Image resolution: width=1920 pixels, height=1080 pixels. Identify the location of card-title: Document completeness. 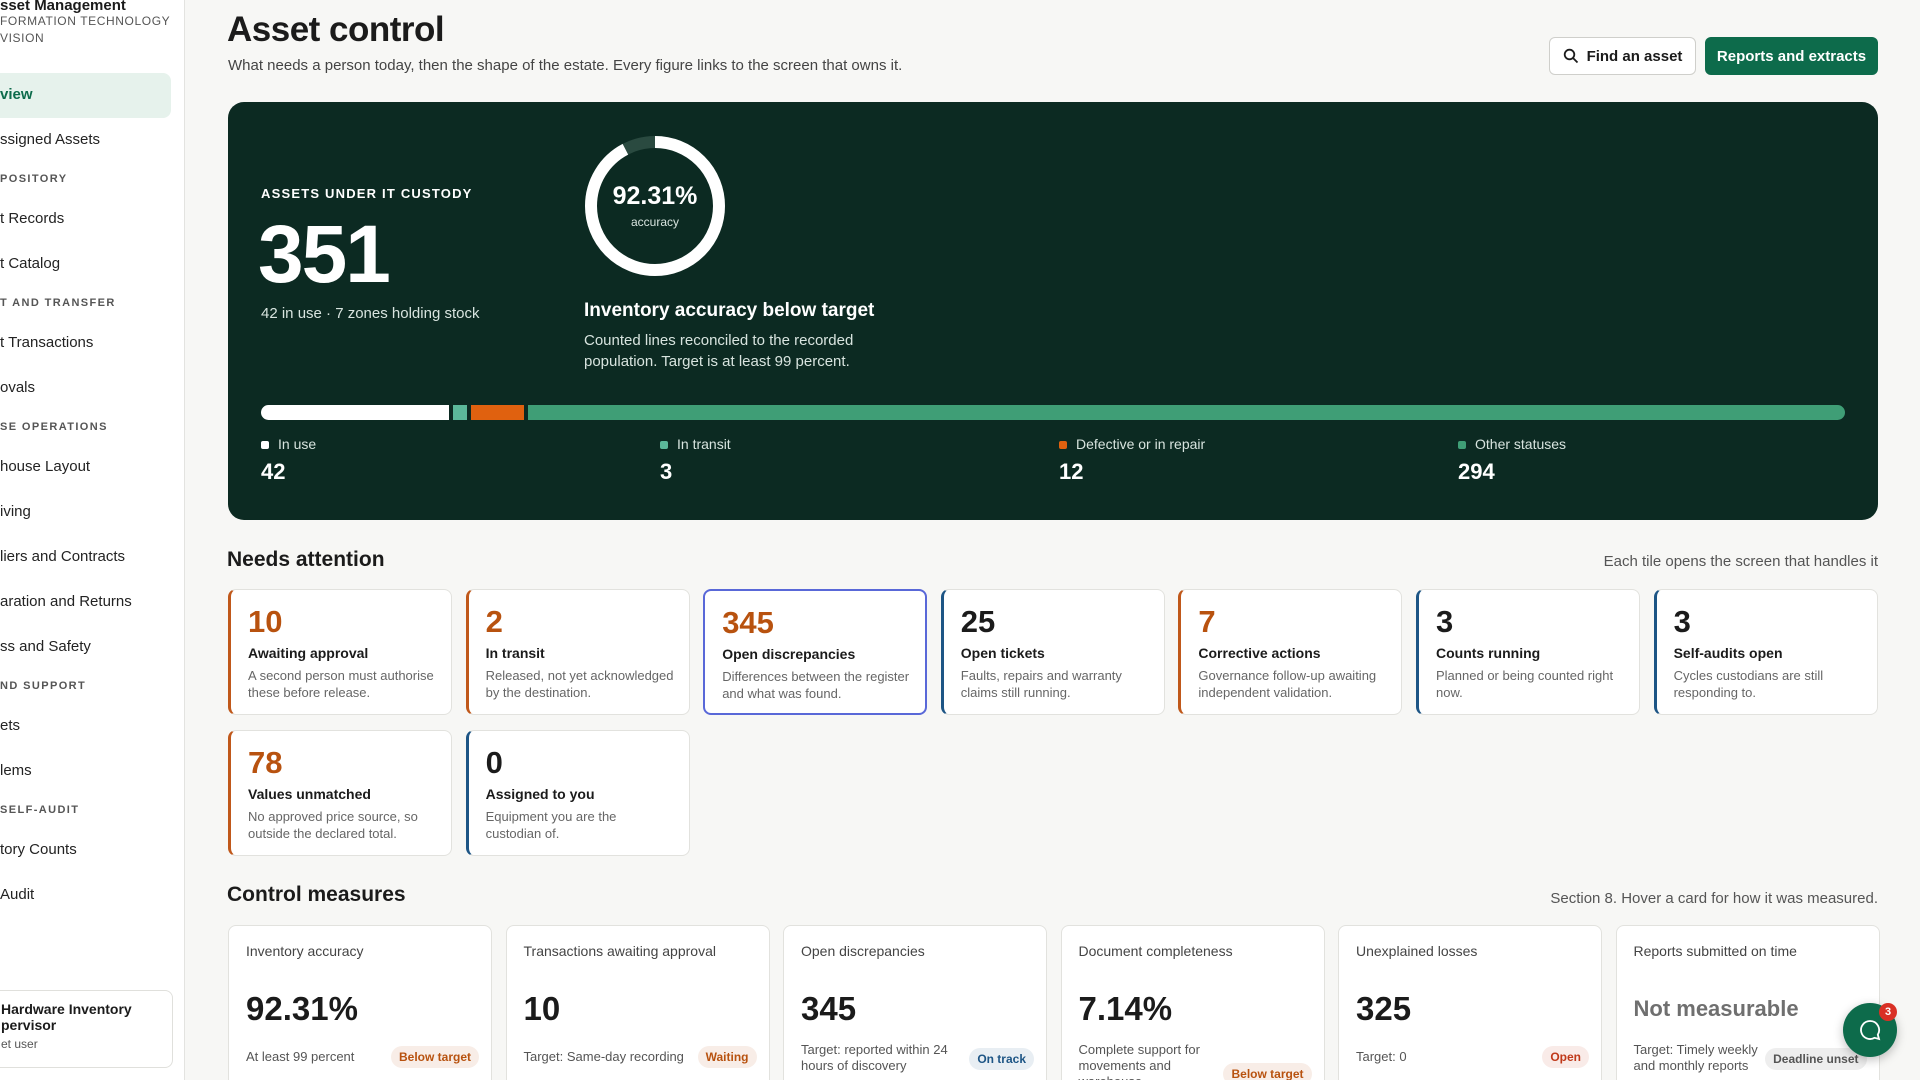
(1155, 951).